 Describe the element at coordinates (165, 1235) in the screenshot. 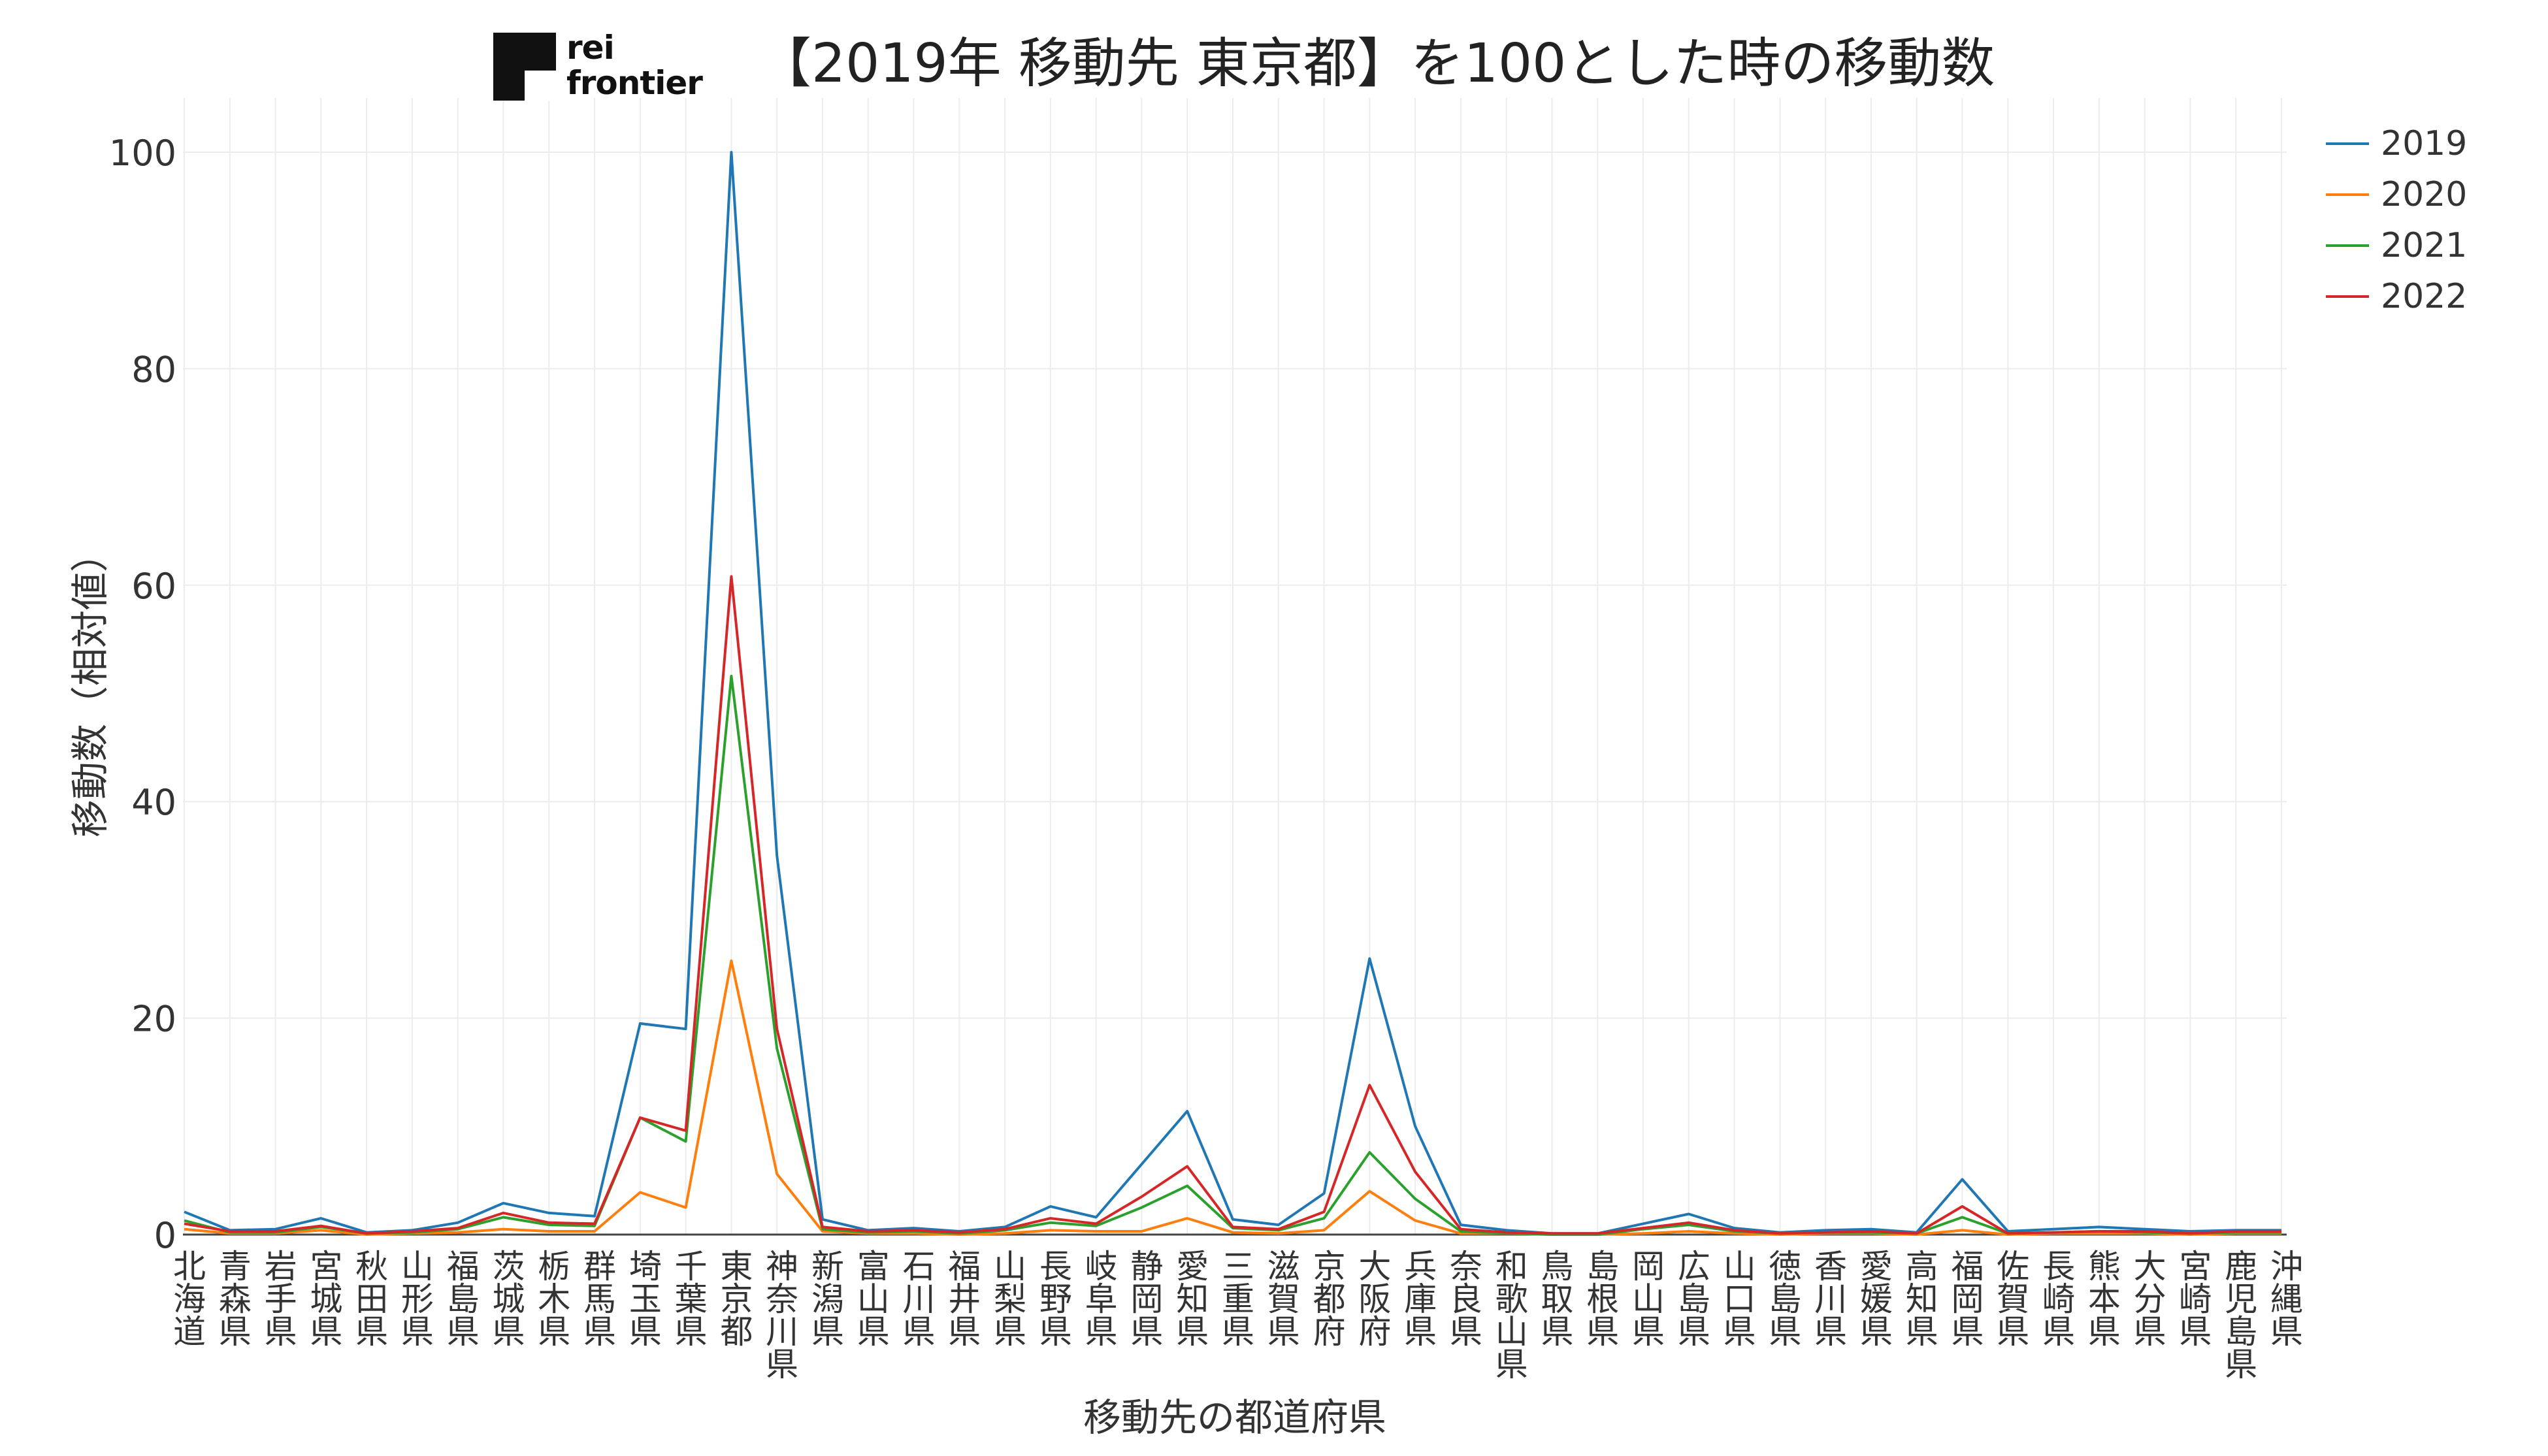

I see `y-tick-label: 0` at that location.